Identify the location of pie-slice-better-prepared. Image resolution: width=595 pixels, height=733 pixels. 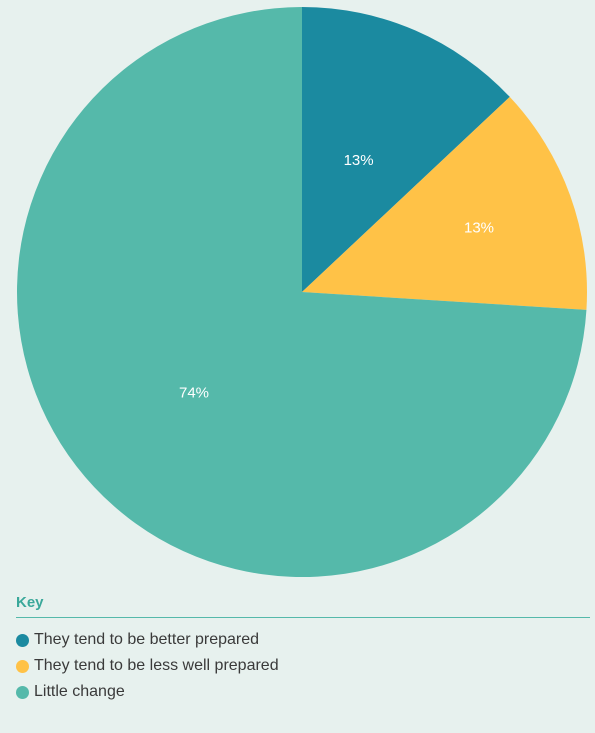
(406, 149).